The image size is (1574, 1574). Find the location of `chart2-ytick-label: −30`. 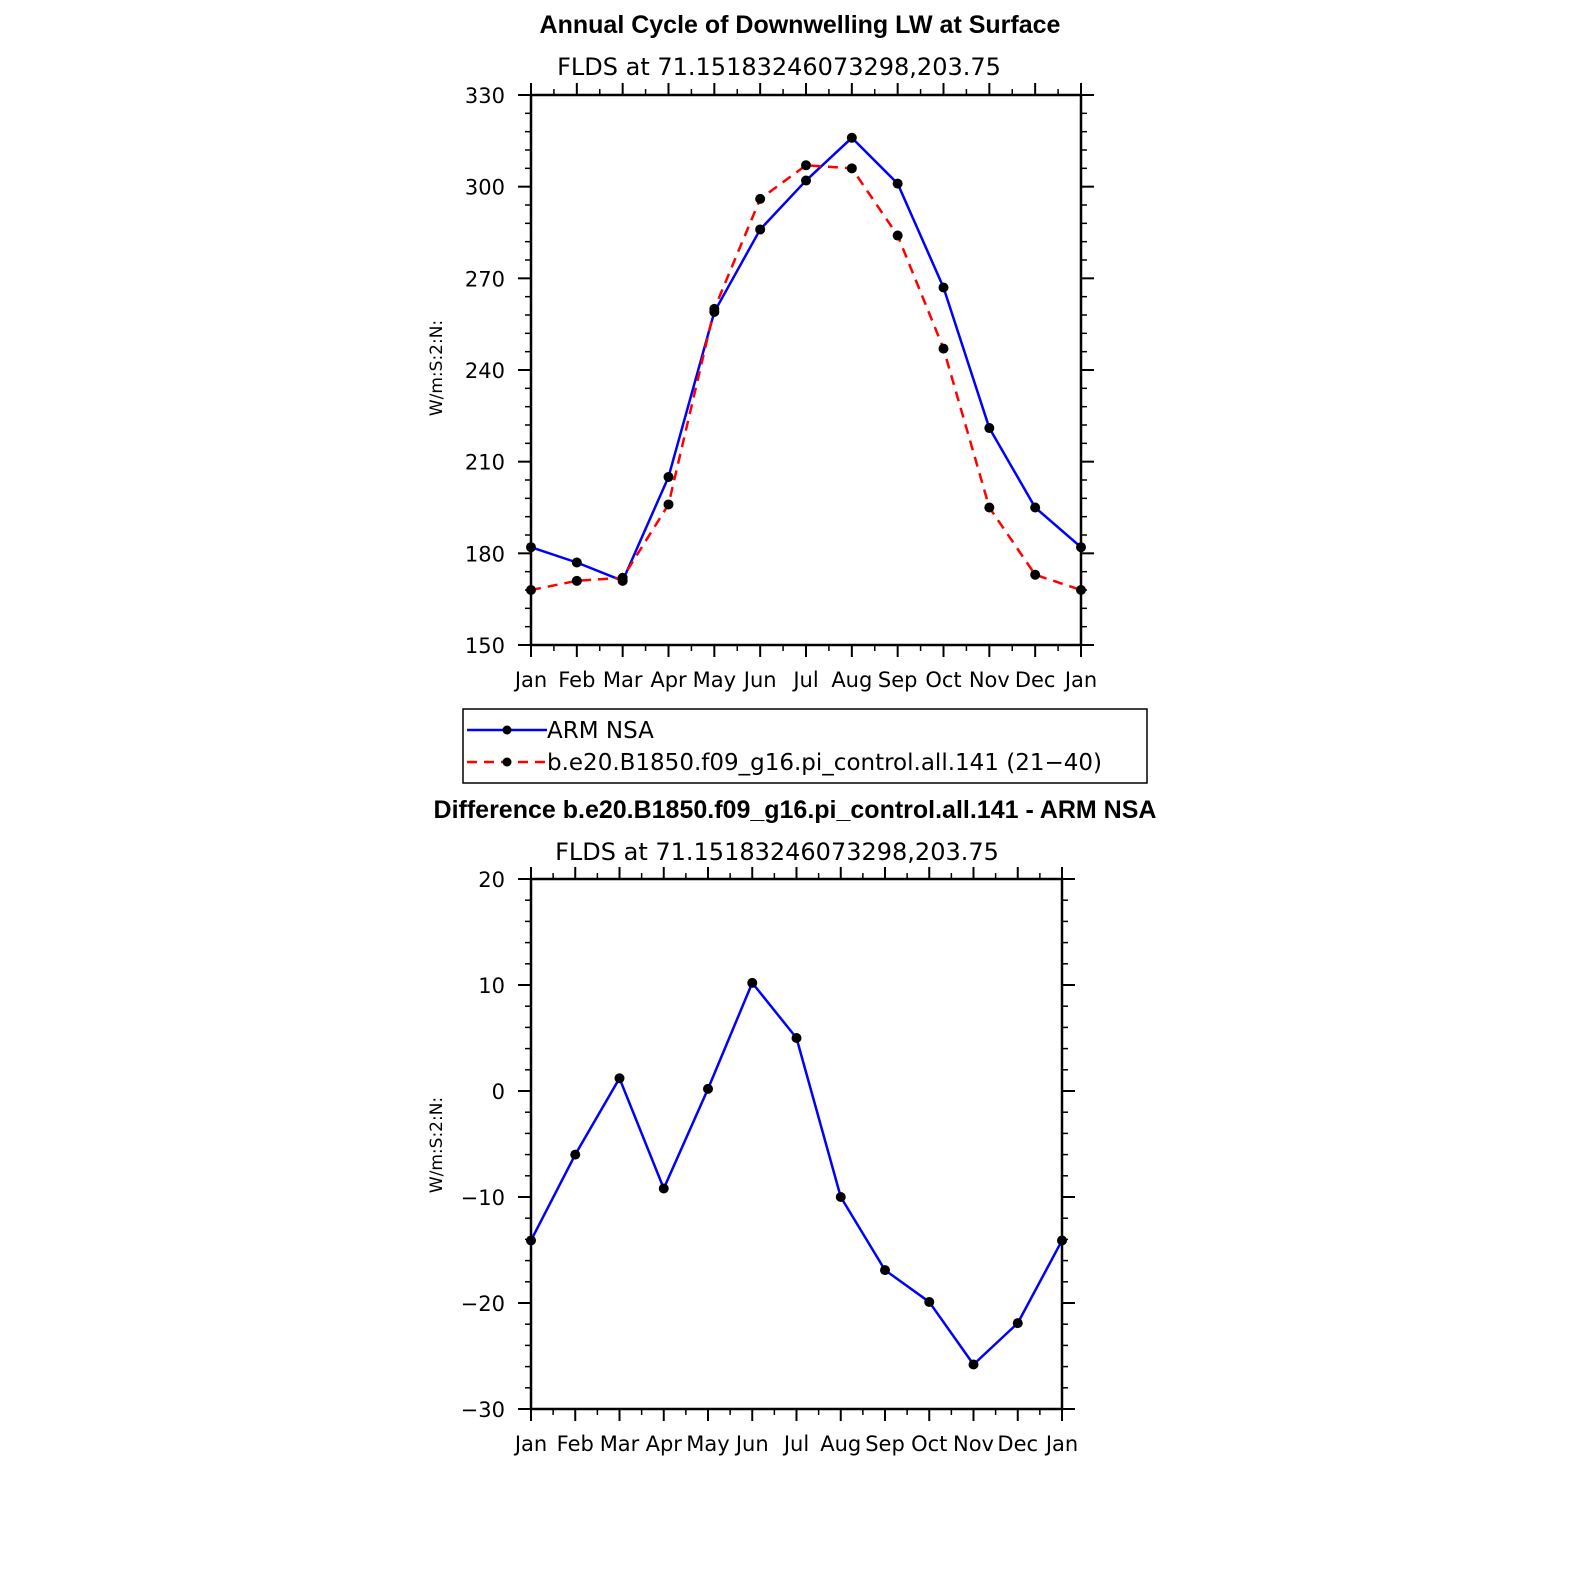

chart2-ytick-label: −30 is located at coordinates (483, 1410).